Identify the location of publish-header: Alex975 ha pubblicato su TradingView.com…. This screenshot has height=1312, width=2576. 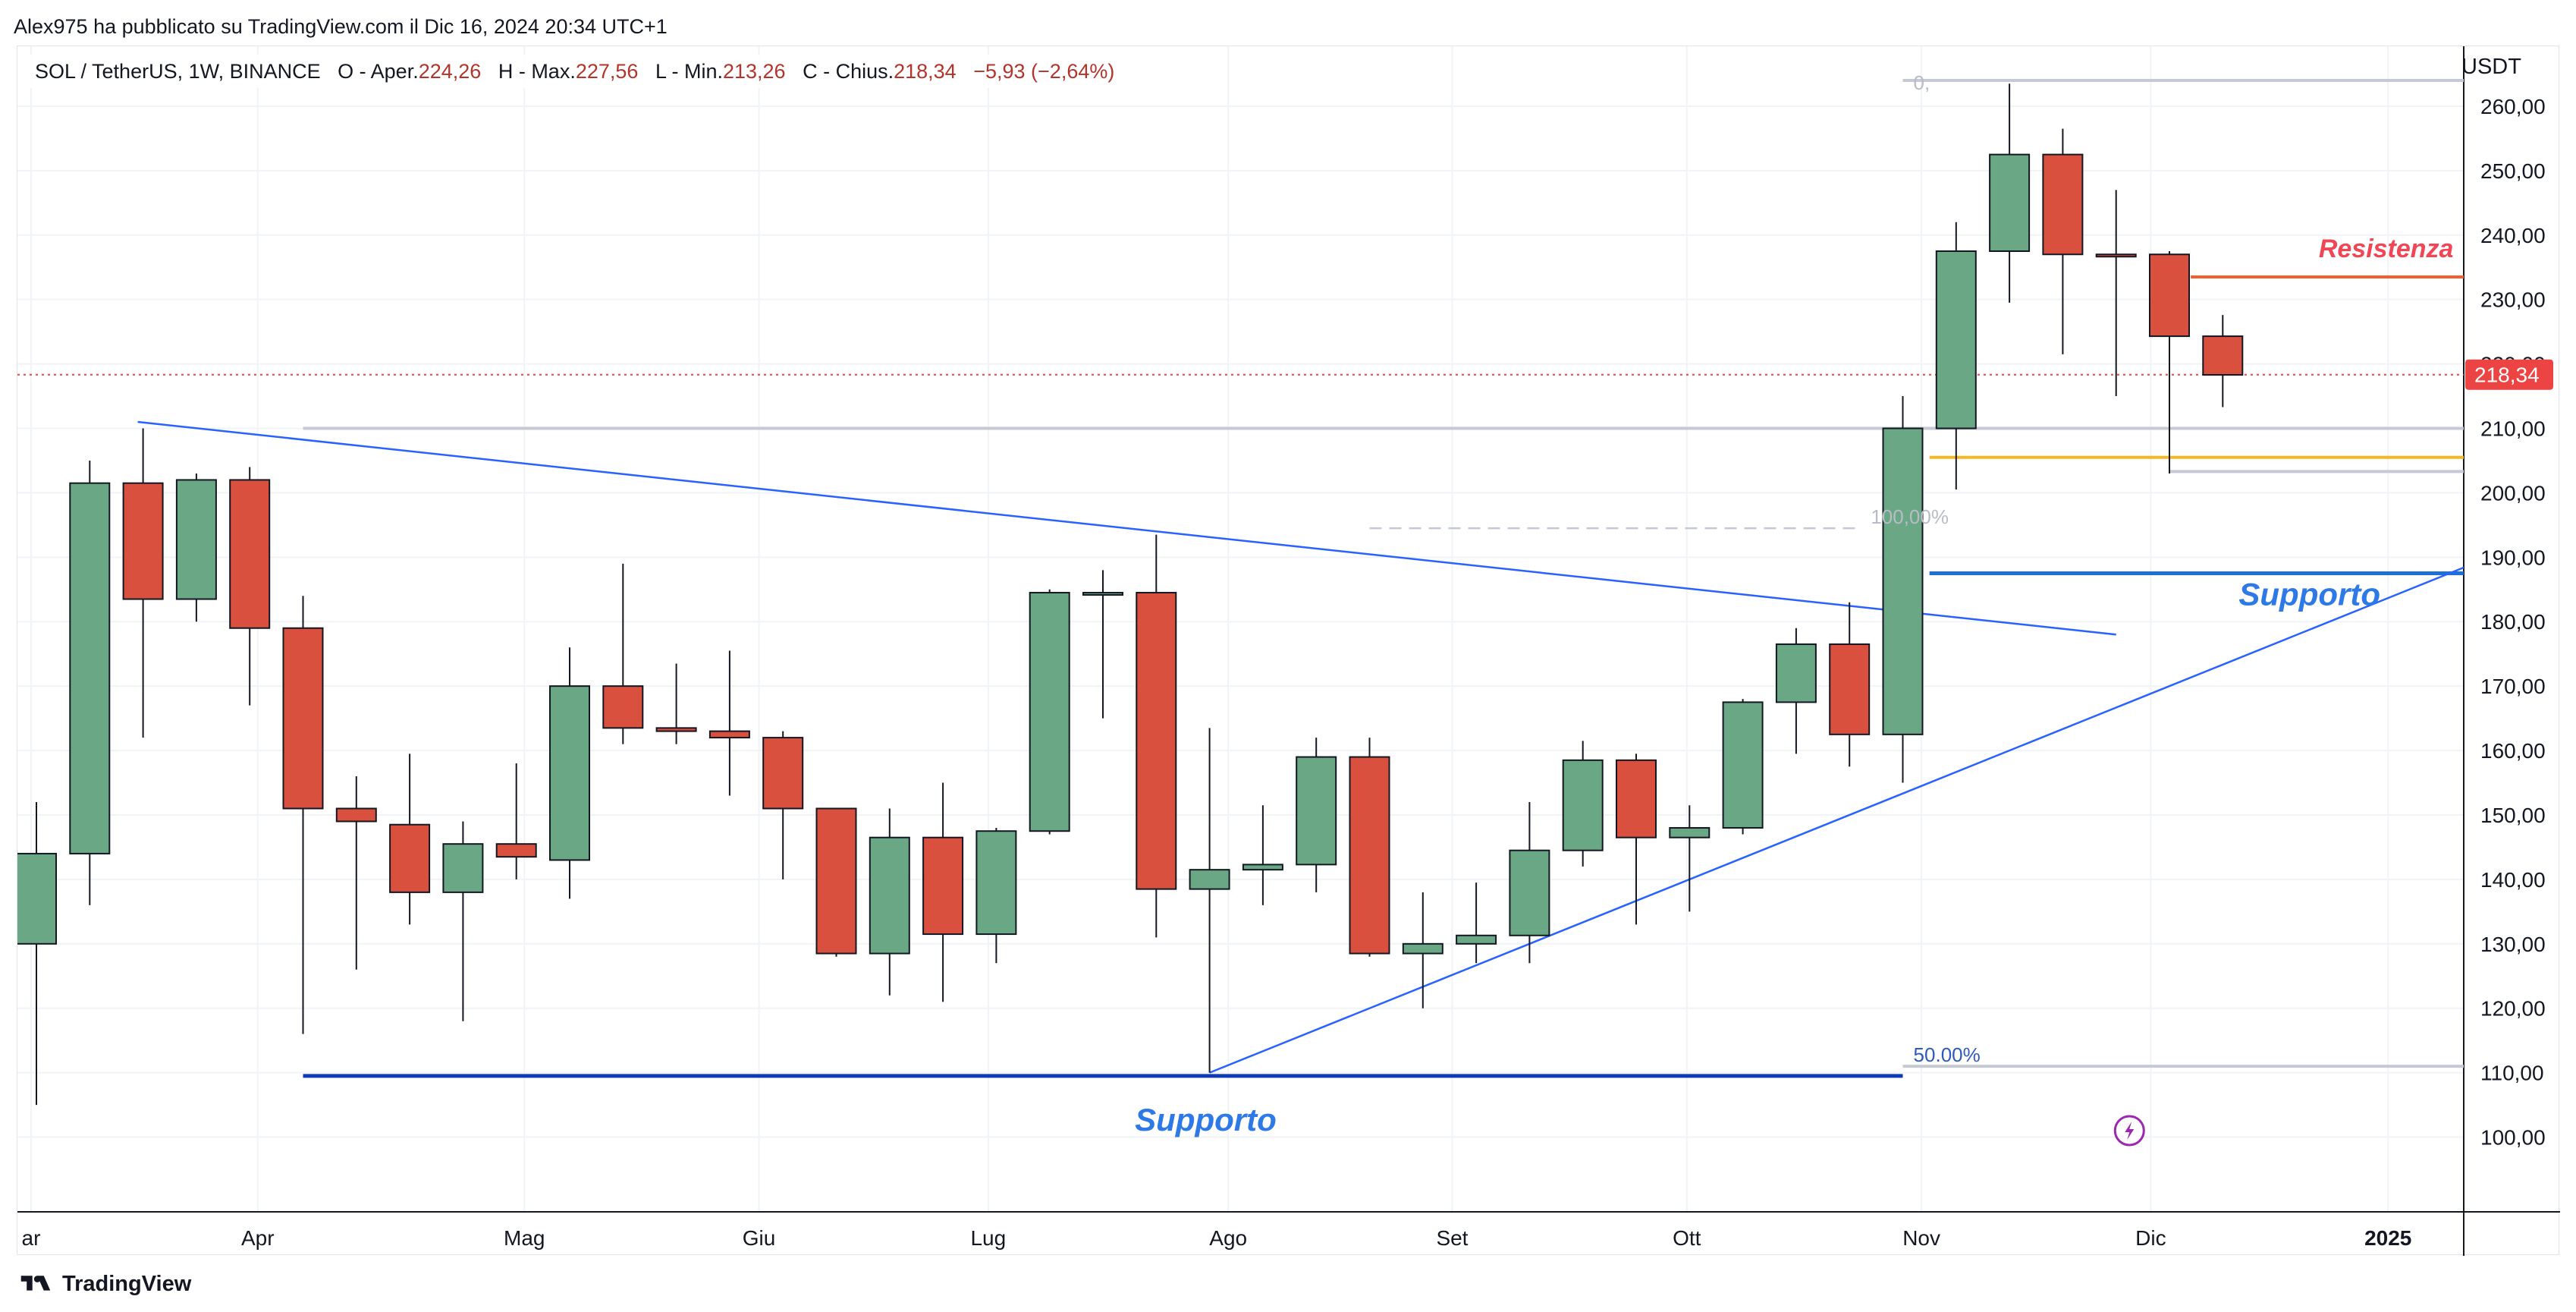
(341, 26).